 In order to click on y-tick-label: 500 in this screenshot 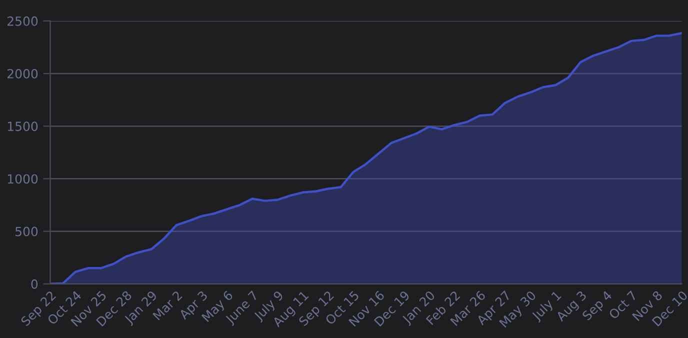, I will do `click(27, 231)`.